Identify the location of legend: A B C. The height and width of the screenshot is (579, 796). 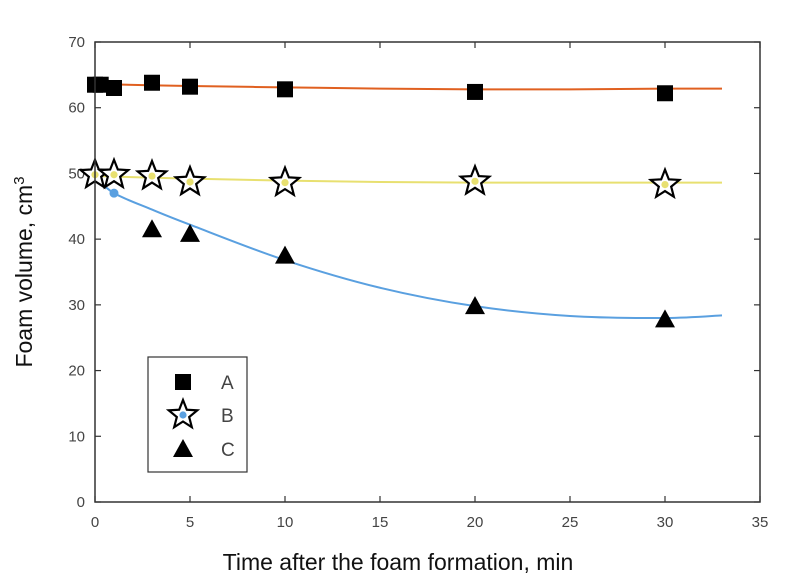
(197, 414).